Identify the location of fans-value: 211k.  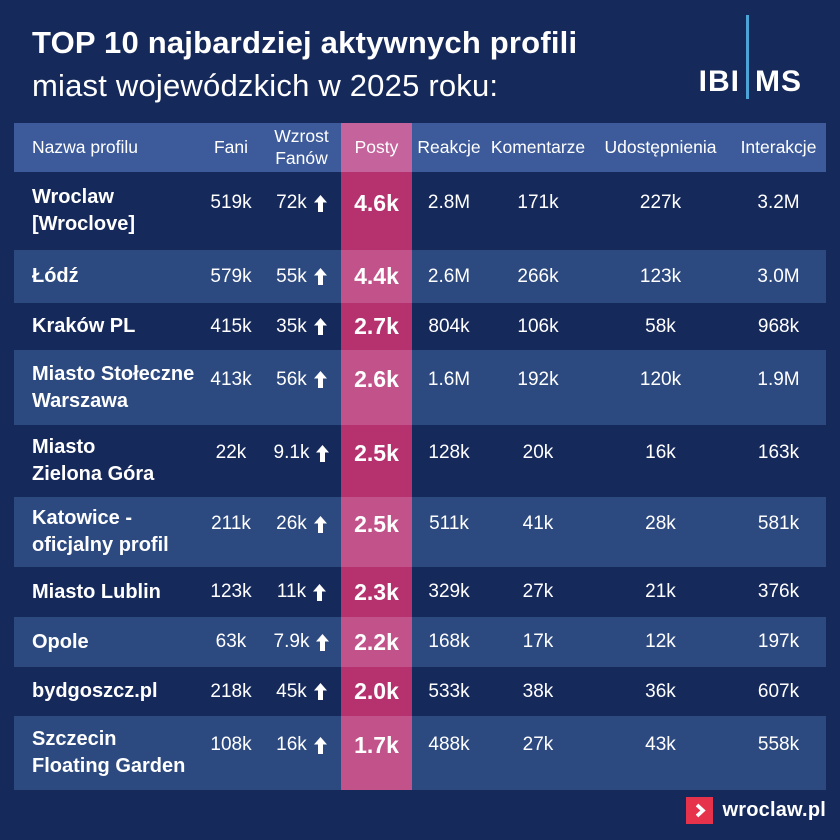
(231, 524).